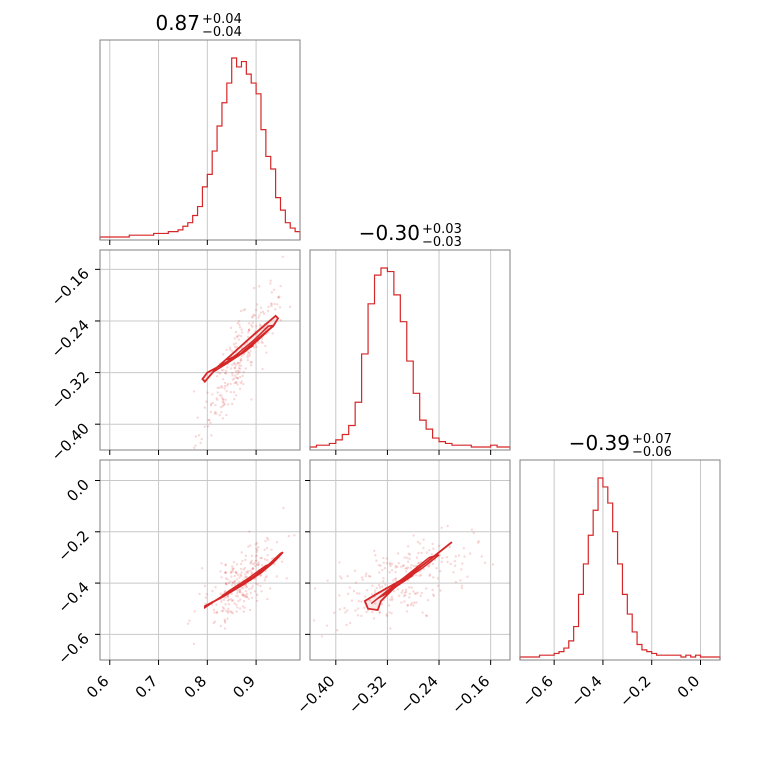 The width and height of the screenshot is (760, 765). Describe the element at coordinates (70, 286) in the screenshot. I see `y-tick-label: −0.16` at that location.